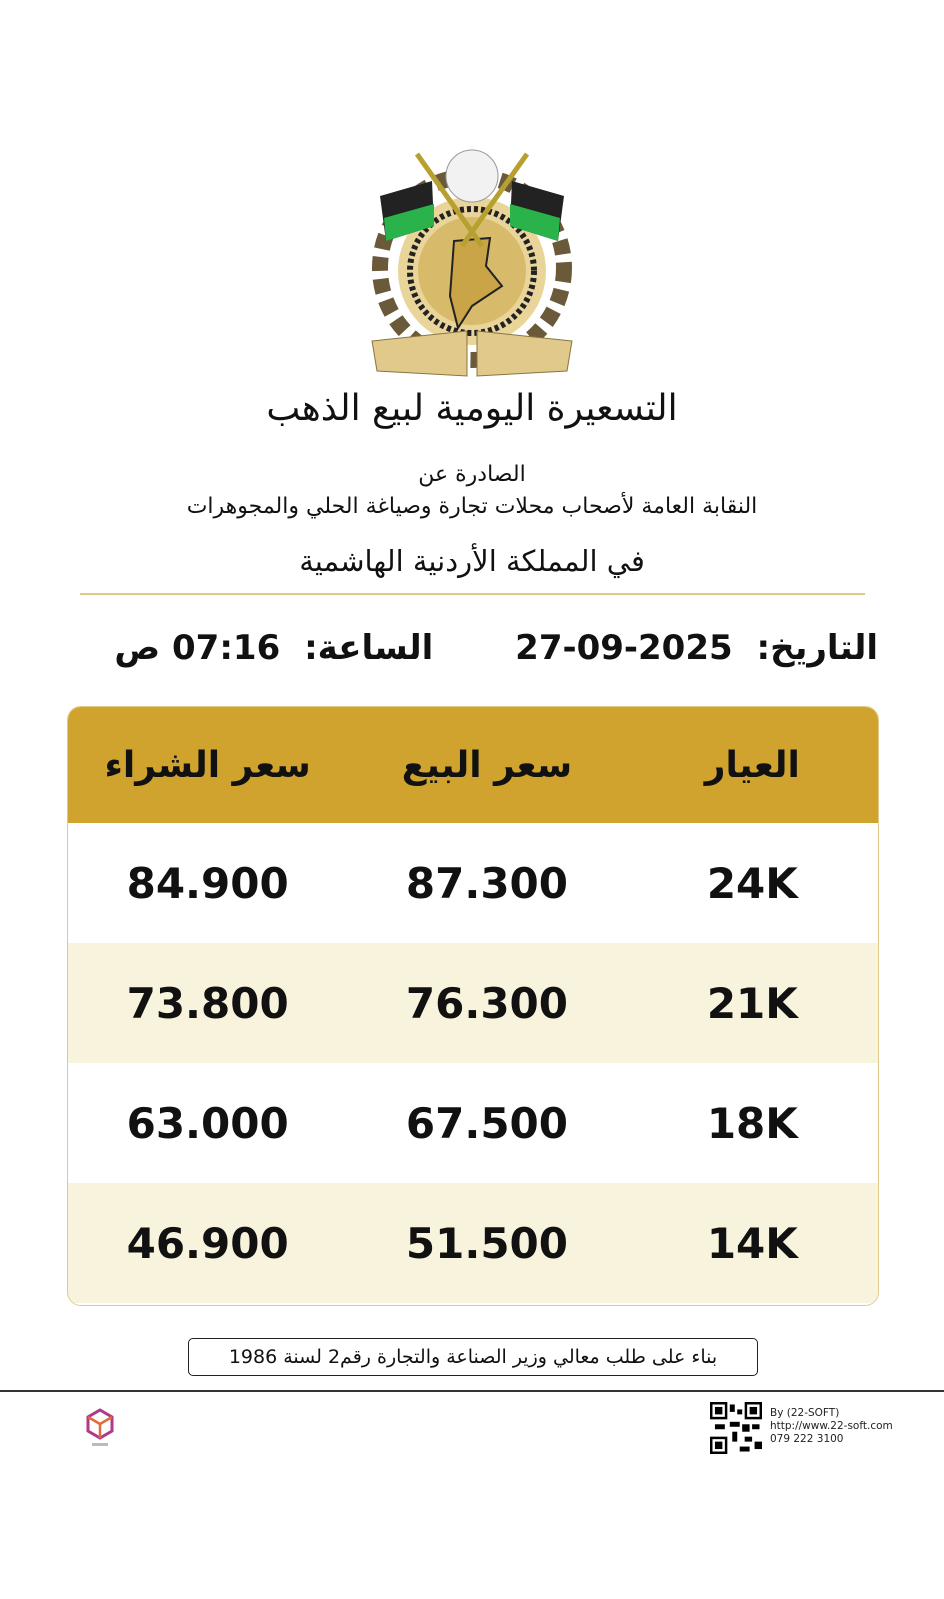  What do you see at coordinates (736, 1428) in the screenshot?
I see `qr-code` at bounding box center [736, 1428].